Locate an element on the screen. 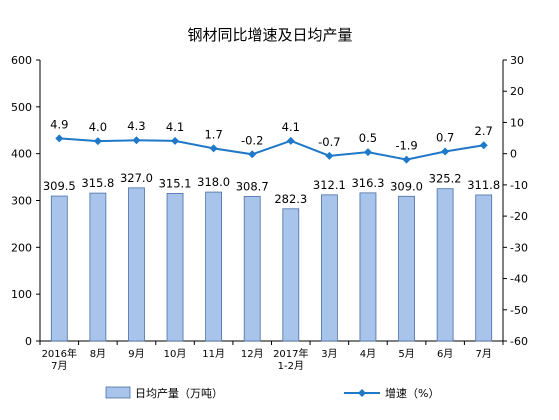 Image resolution: width=559 pixels, height=420 pixels. growth-value-label: 2.7 is located at coordinates (484, 131).